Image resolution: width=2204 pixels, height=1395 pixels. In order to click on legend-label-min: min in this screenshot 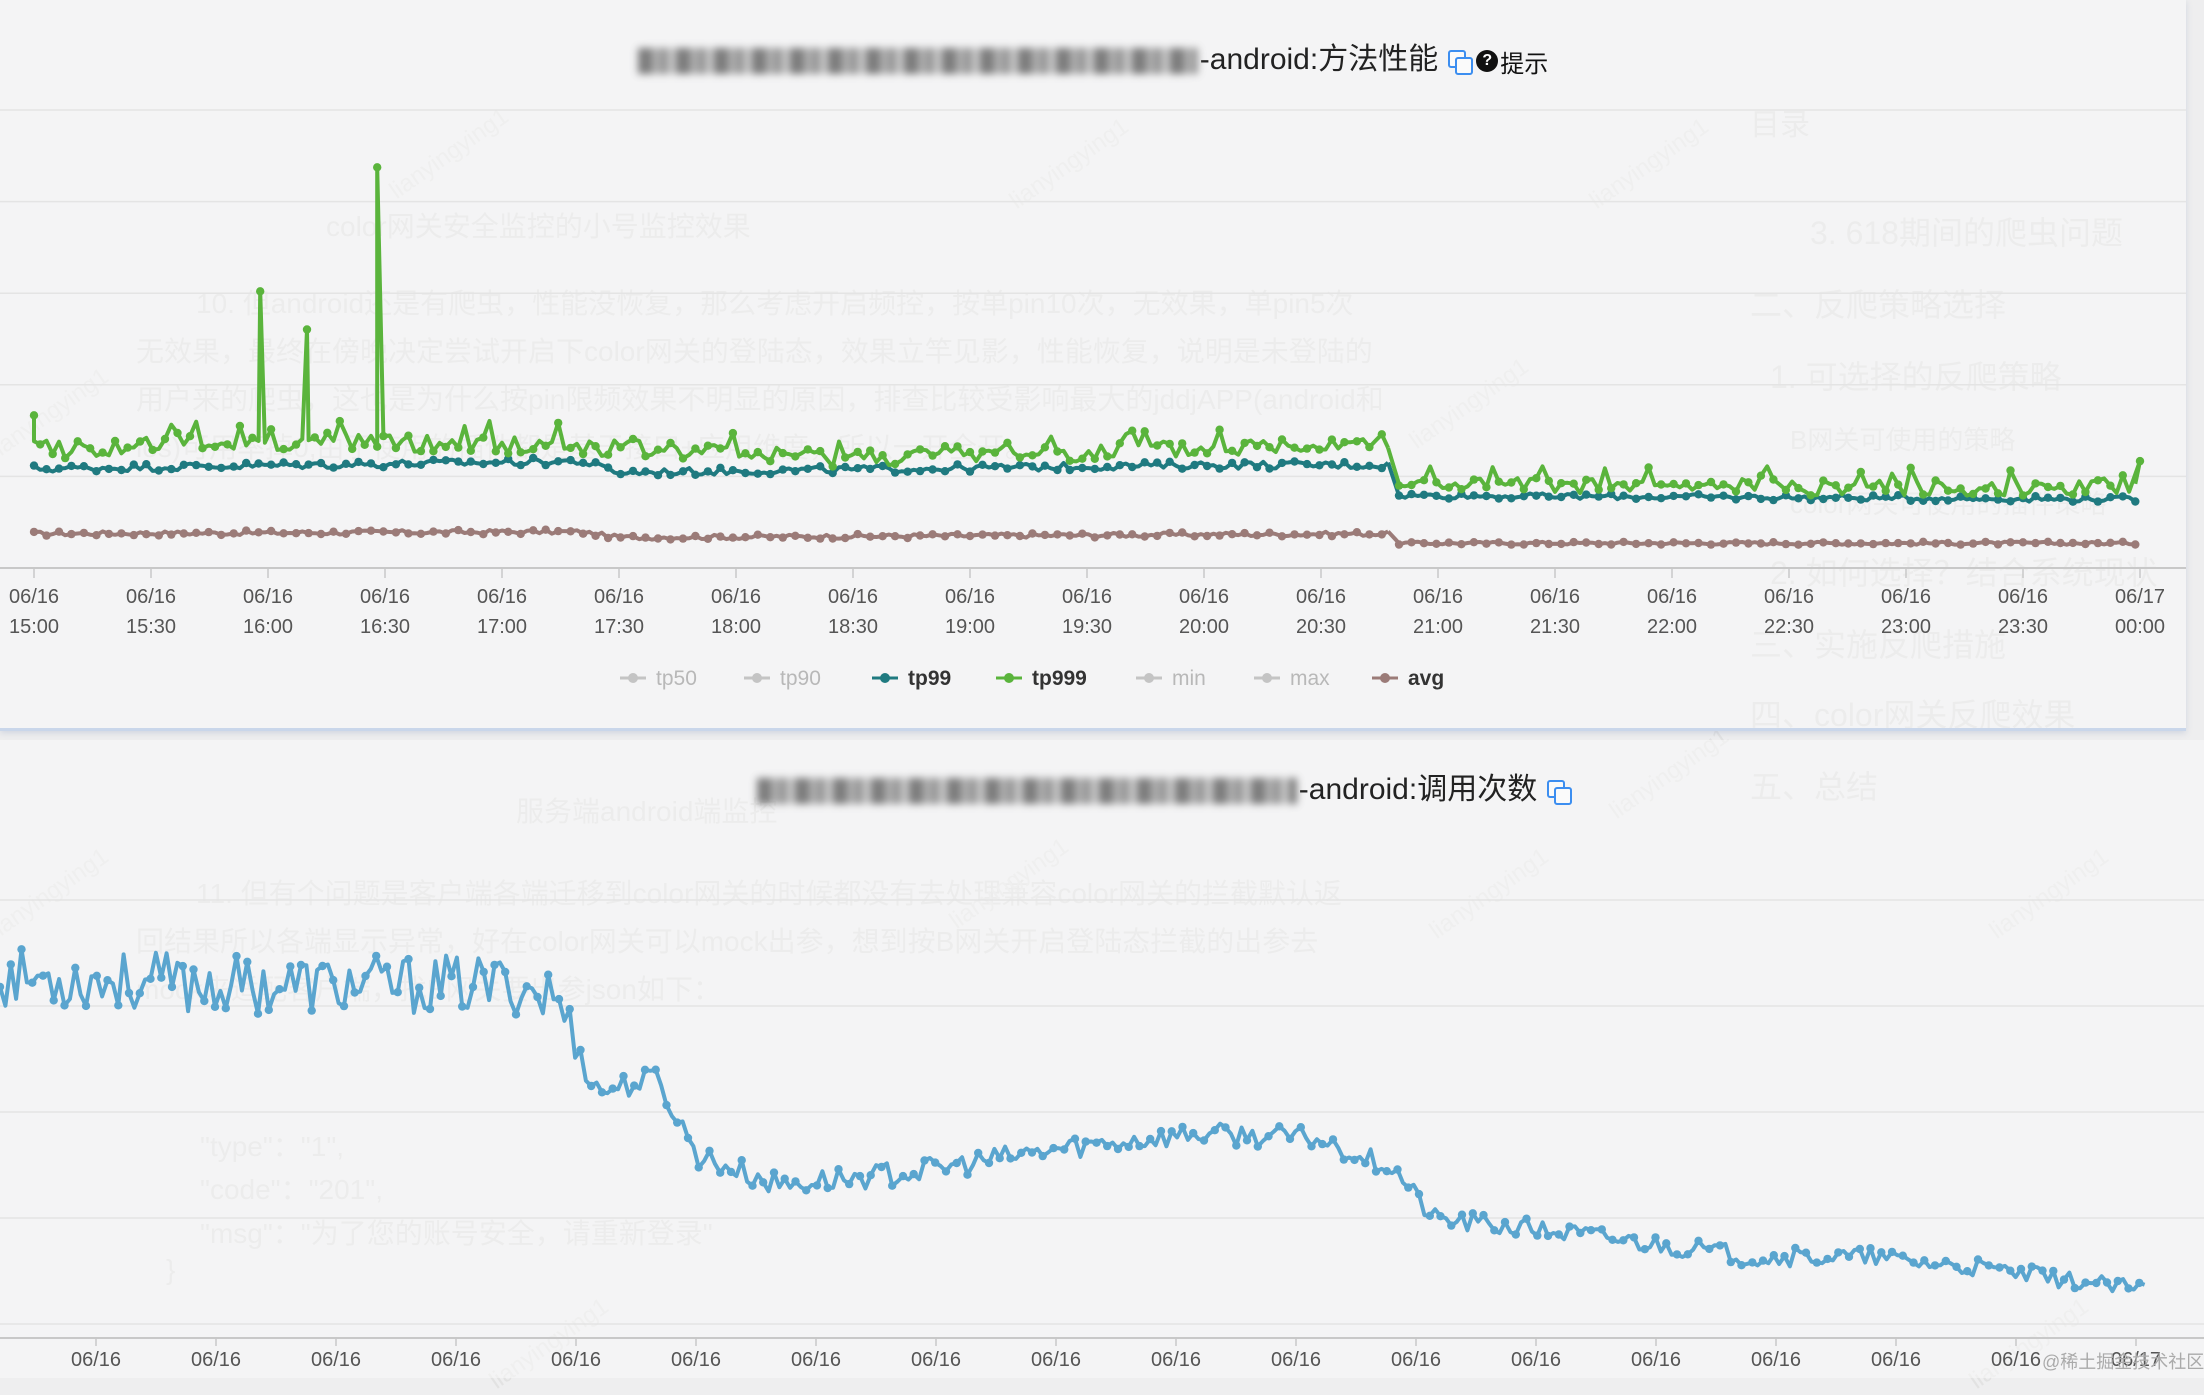, I will do `click(1189, 678)`.